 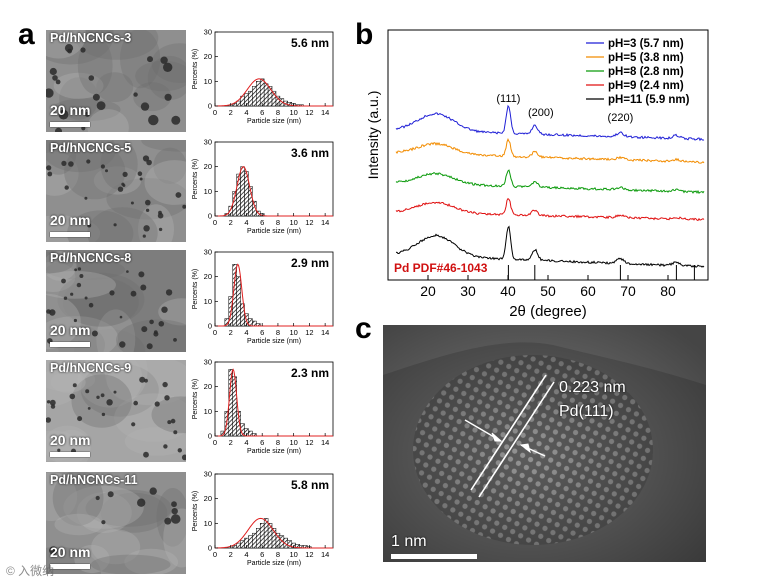 What do you see at coordinates (548, 311) in the screenshot?
I see `xrd-xlabel: 2θ (degree)` at bounding box center [548, 311].